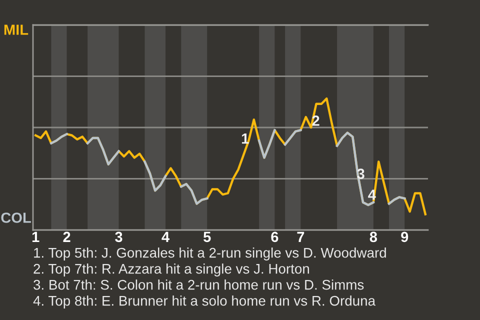  Describe the element at coordinates (374, 237) in the screenshot. I see `x-tick-label: 8` at that location.